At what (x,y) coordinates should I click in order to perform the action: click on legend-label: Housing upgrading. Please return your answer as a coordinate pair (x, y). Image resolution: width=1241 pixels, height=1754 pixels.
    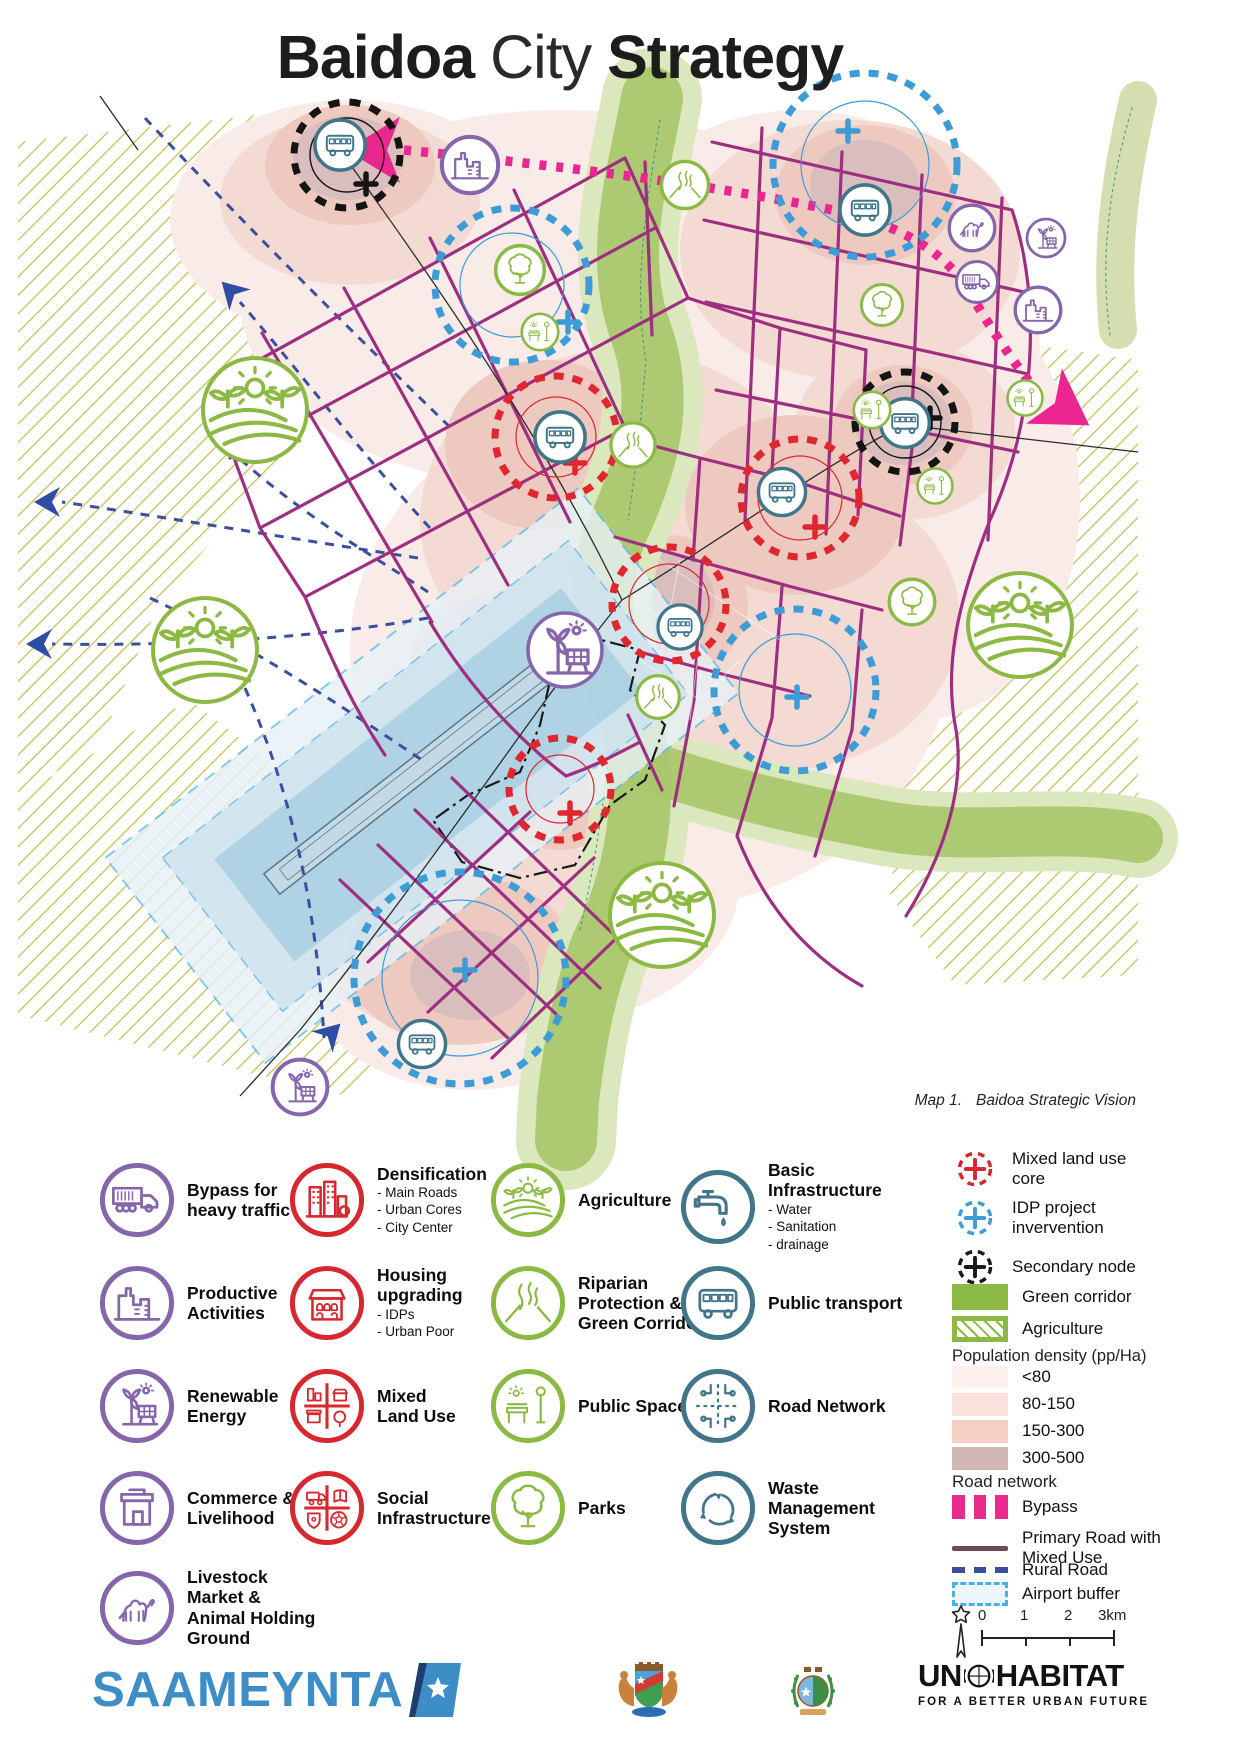
    Looking at the image, I should click on (420, 1285).